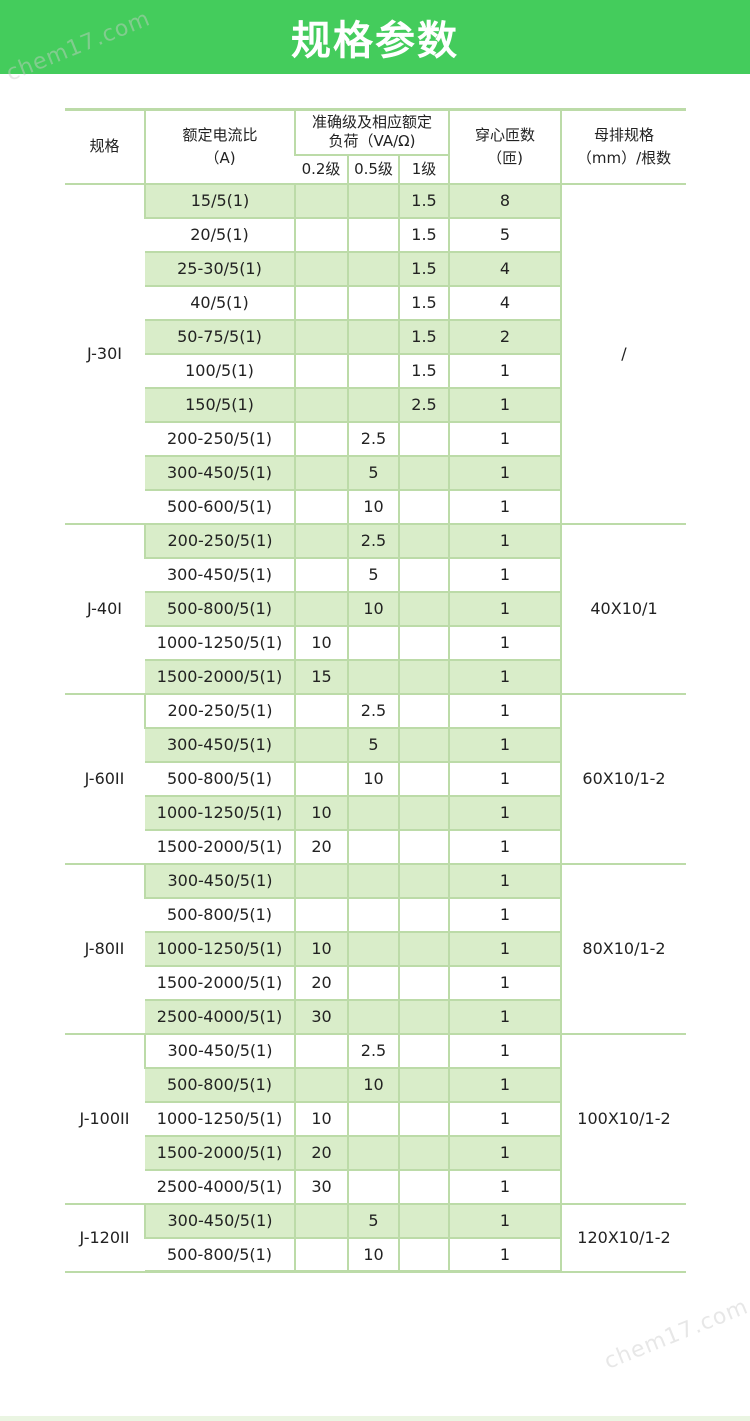 This screenshot has width=750, height=1421. Describe the element at coordinates (373, 169) in the screenshot. I see `header-grade-05: 0.5级` at that location.